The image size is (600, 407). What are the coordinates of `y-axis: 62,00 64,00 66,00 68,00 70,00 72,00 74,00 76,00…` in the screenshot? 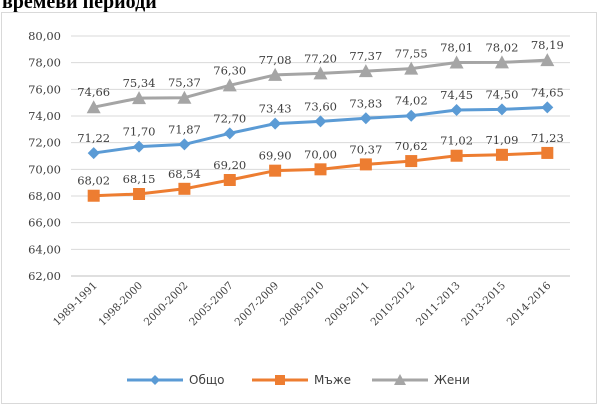 It's located at (44, 156).